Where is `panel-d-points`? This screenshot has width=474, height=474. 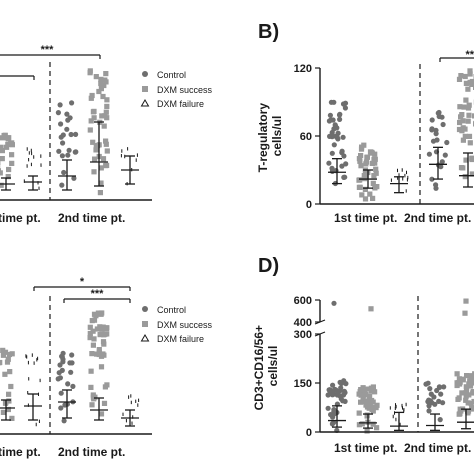
panel-d-points is located at coordinates (399, 366).